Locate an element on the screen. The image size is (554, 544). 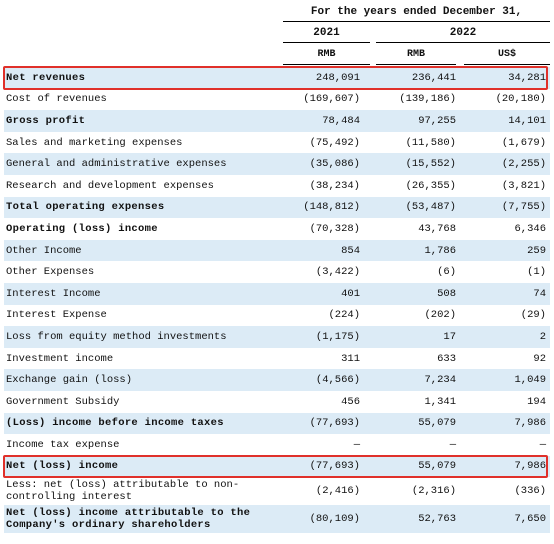
currency-2022-rmb: RMB is located at coordinates (416, 55).